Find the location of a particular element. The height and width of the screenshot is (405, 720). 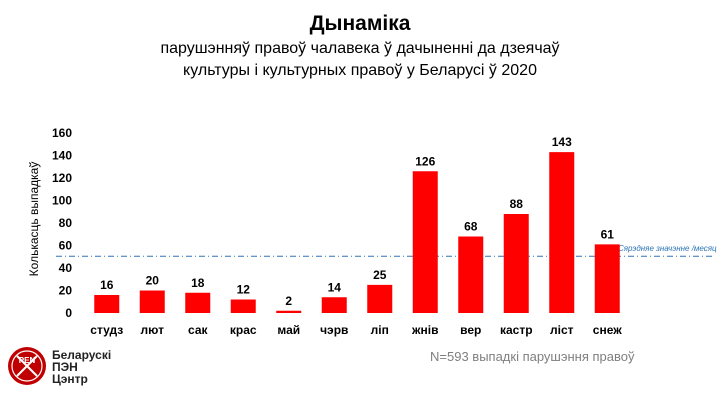

x-tick-label: вер is located at coordinates (470, 330).